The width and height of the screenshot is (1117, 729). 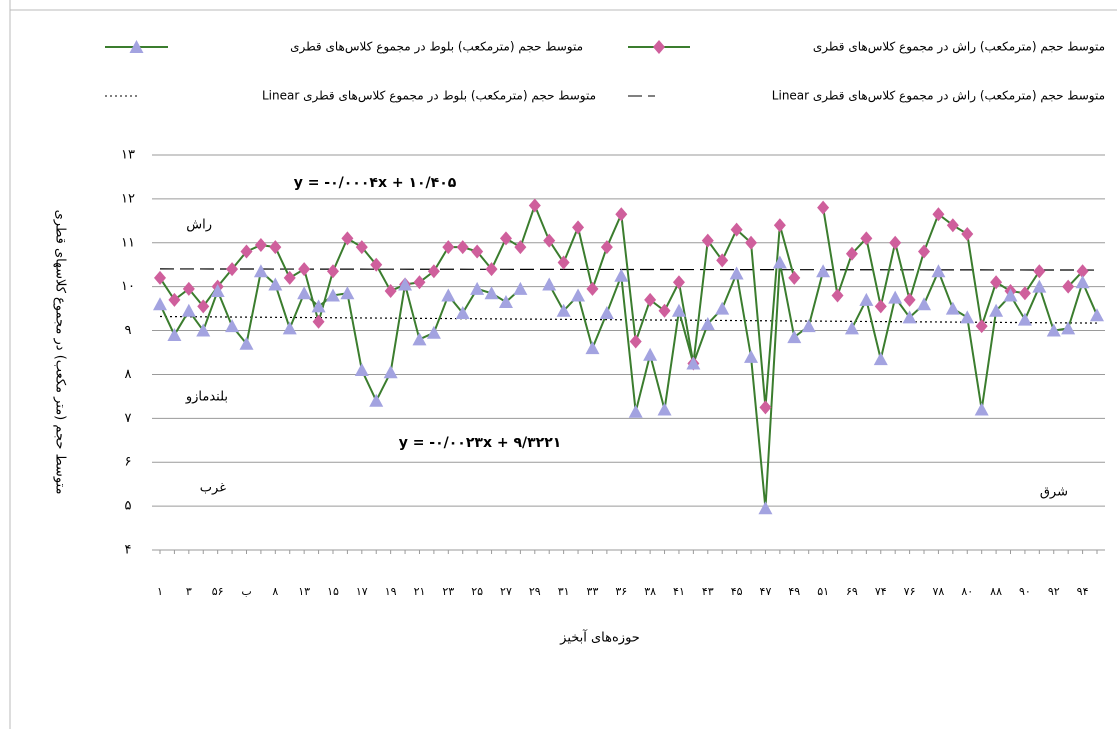 I want to click on x-tick-label: ۱۹, so click(x=391, y=591).